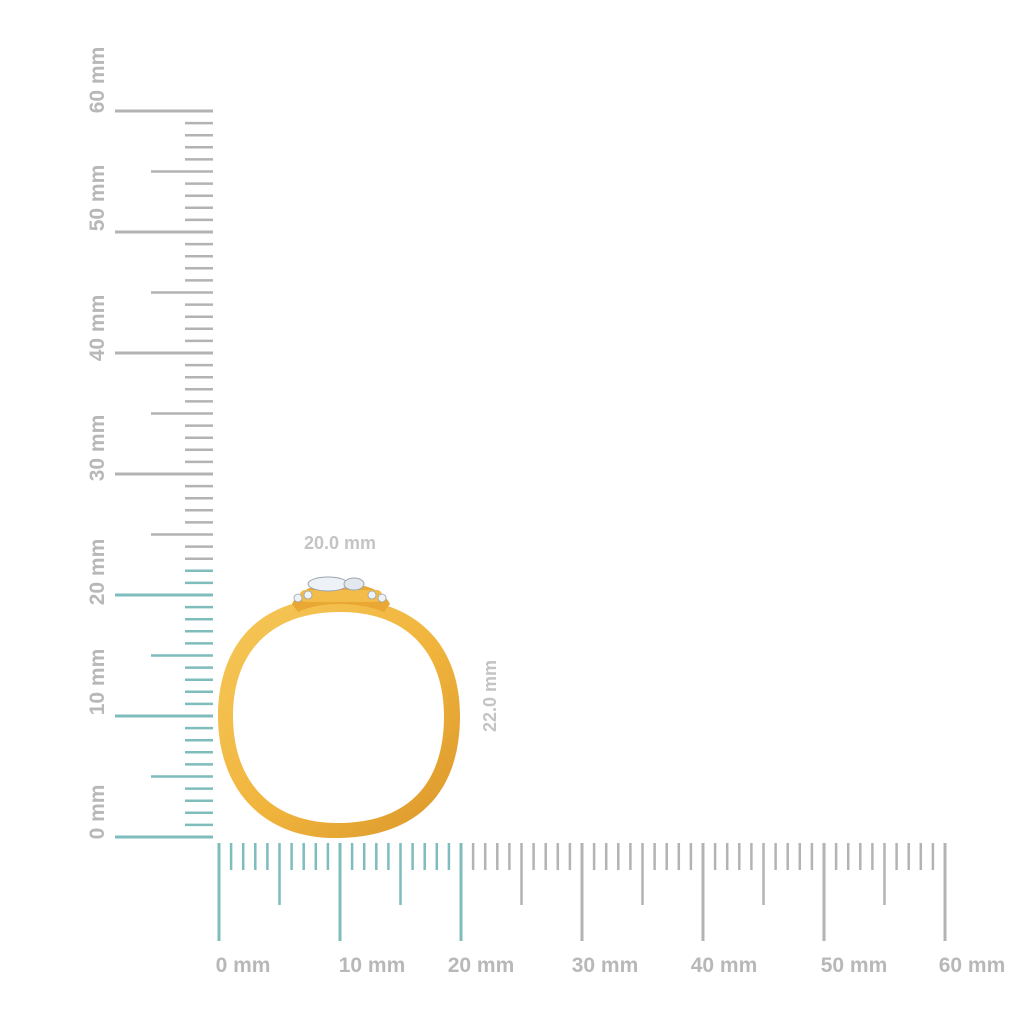 The image size is (1024, 1024). I want to click on vertical-ruler, so click(164, 474).